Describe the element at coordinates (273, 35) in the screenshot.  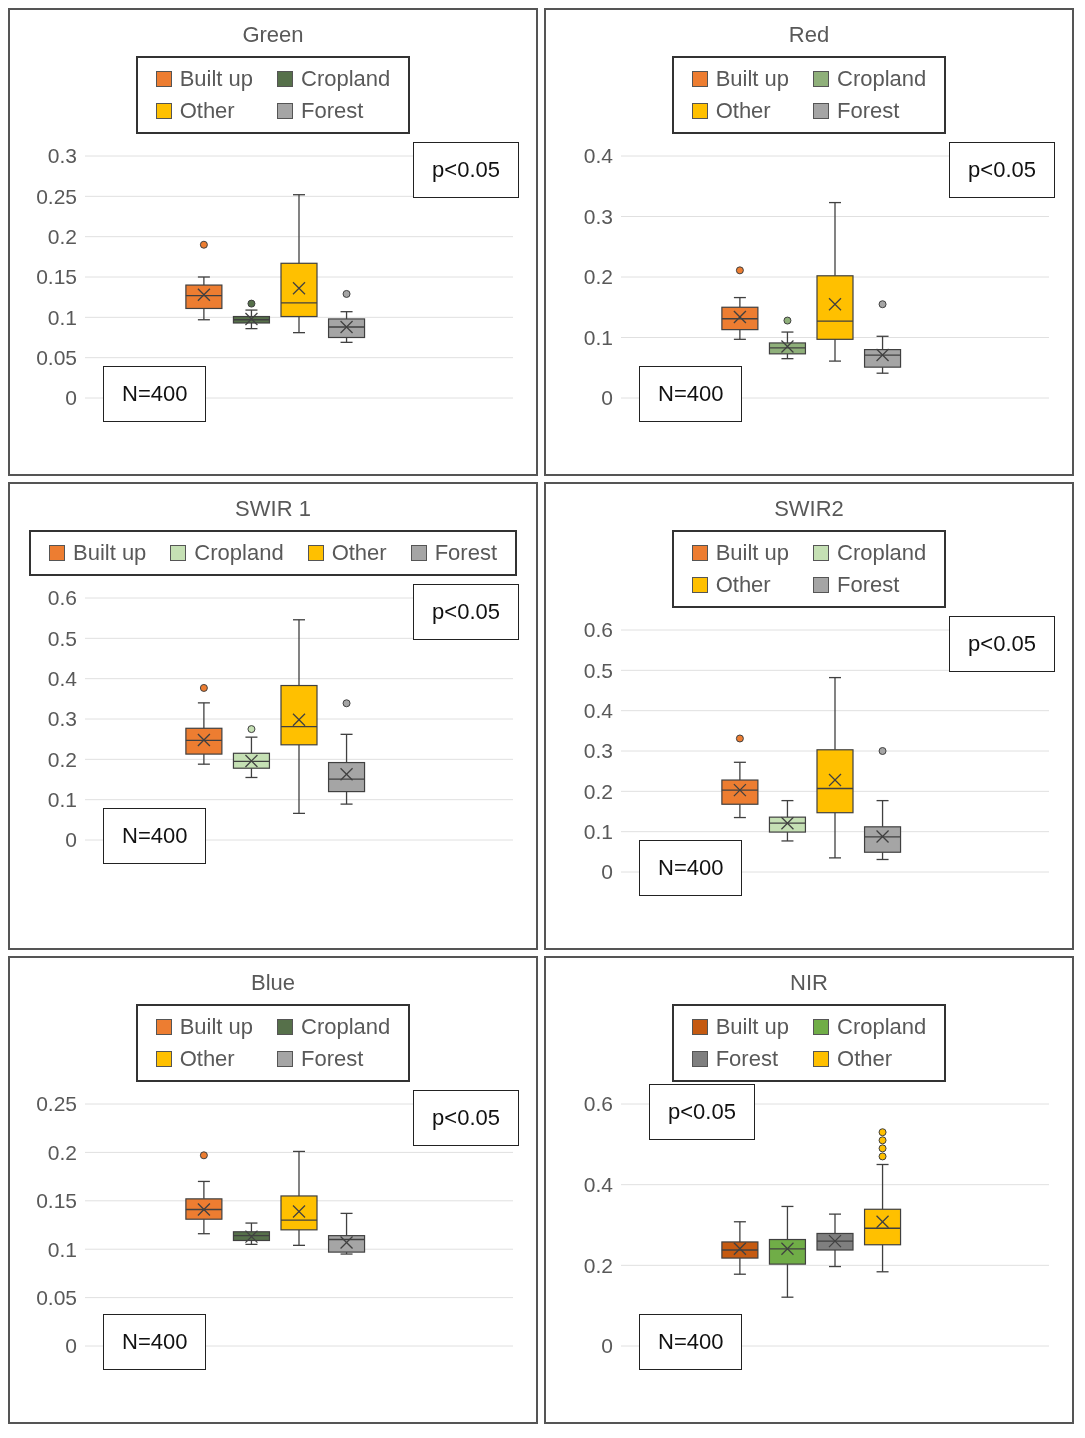
I see `chart-title: Green` at that location.